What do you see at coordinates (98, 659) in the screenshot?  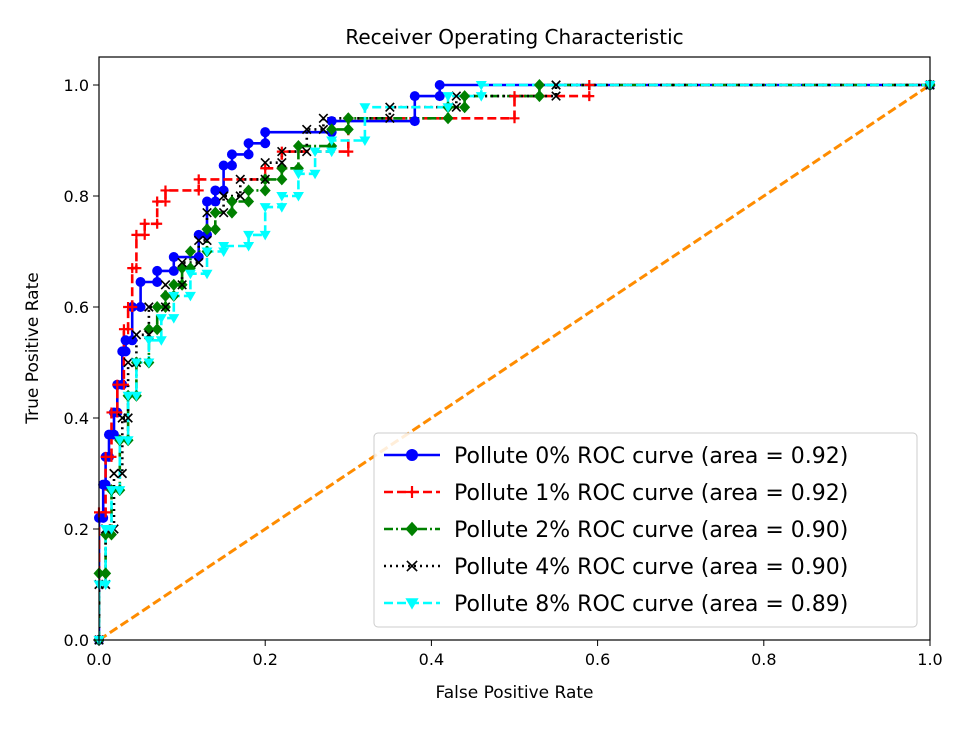 I see `x-tick-label: 0.0` at bounding box center [98, 659].